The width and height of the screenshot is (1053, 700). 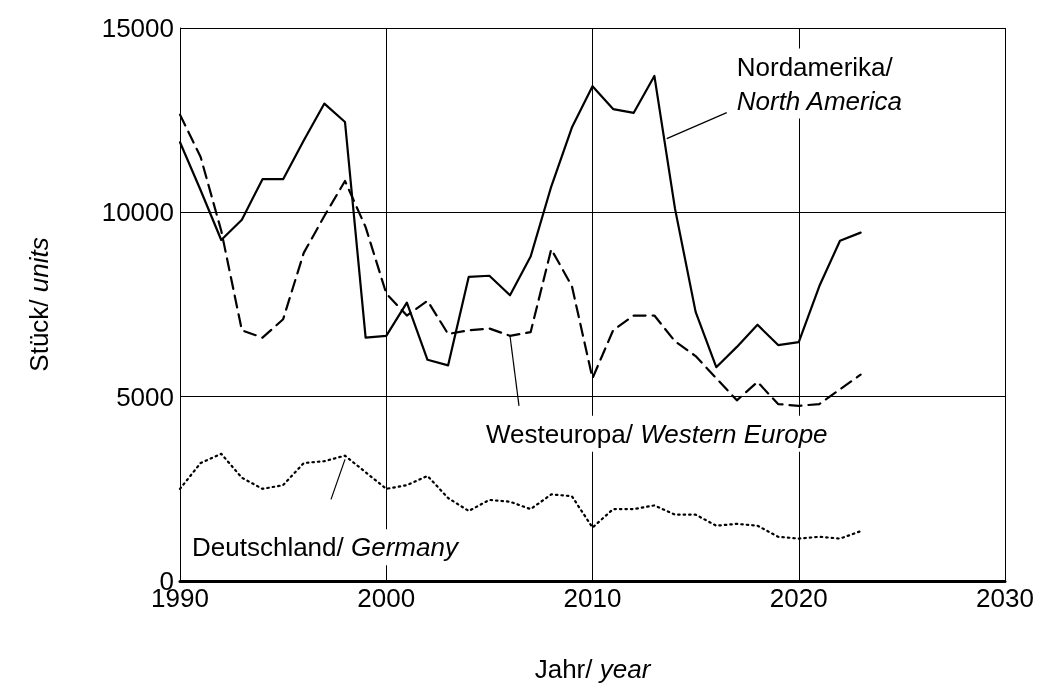 I want to click on y-tick-label: 10000, so click(x=137, y=212).